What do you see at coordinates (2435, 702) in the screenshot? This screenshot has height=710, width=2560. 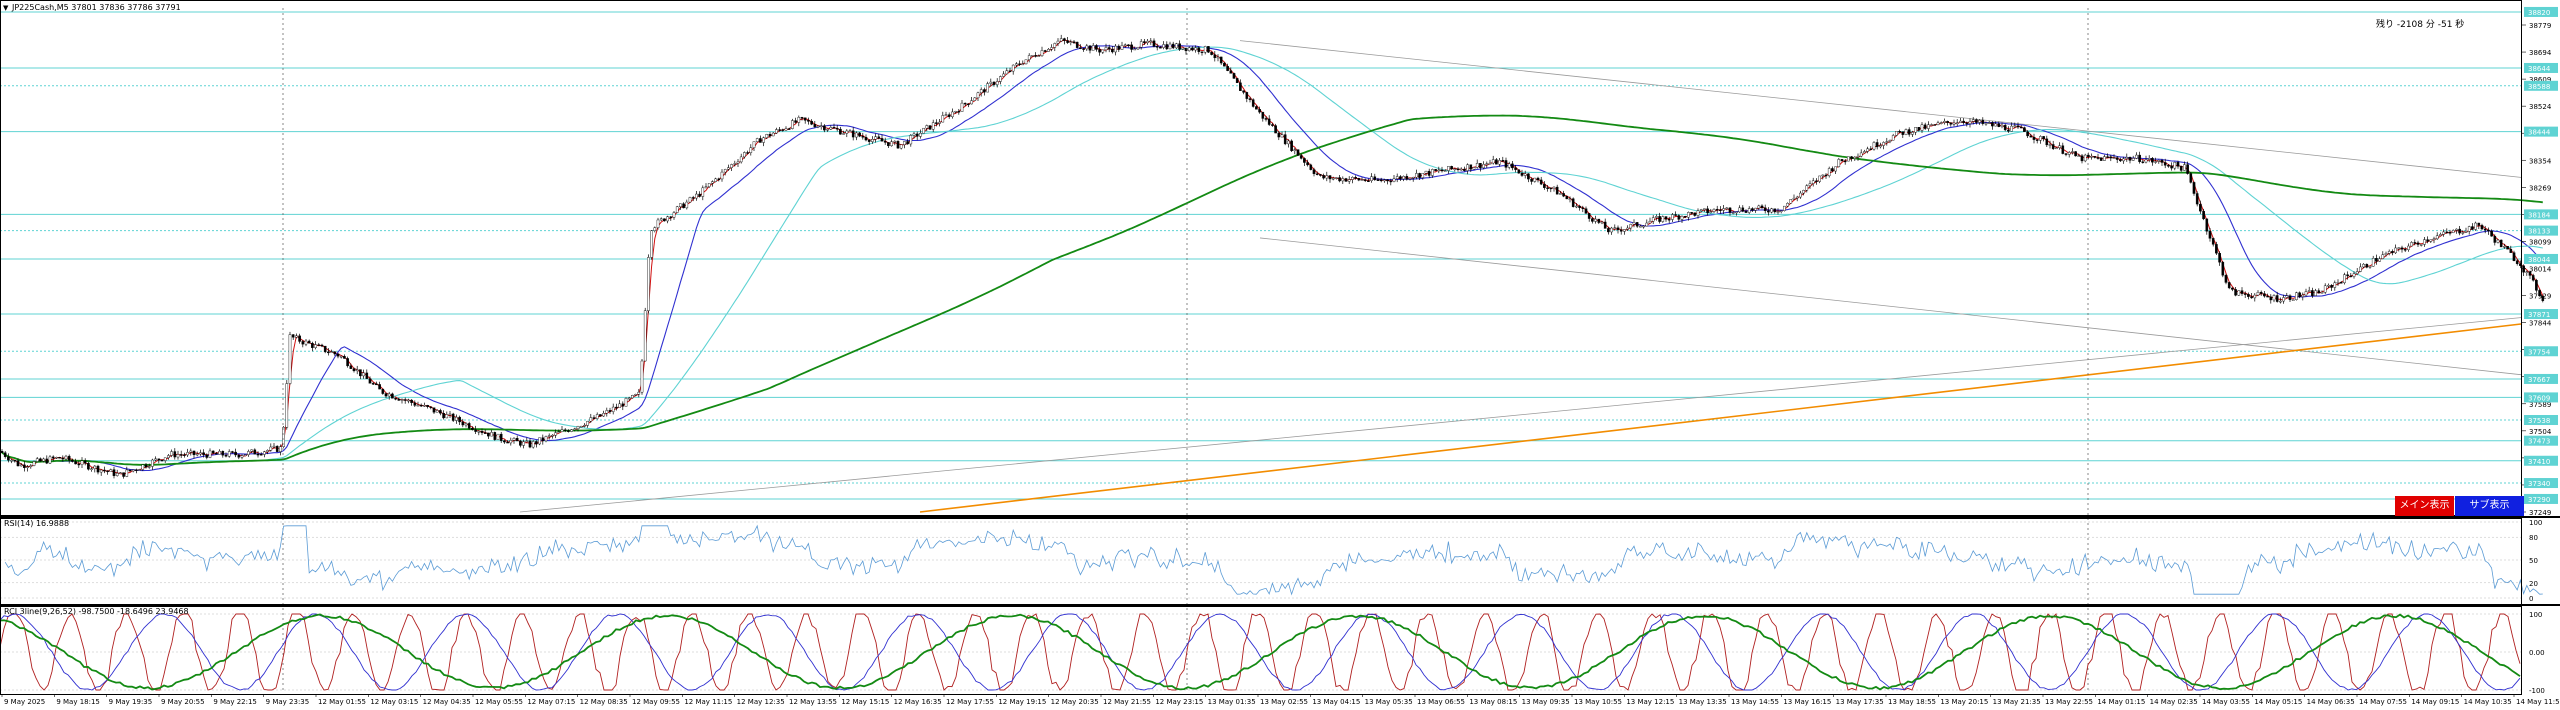 I see `time-label: 14 May 09:15` at bounding box center [2435, 702].